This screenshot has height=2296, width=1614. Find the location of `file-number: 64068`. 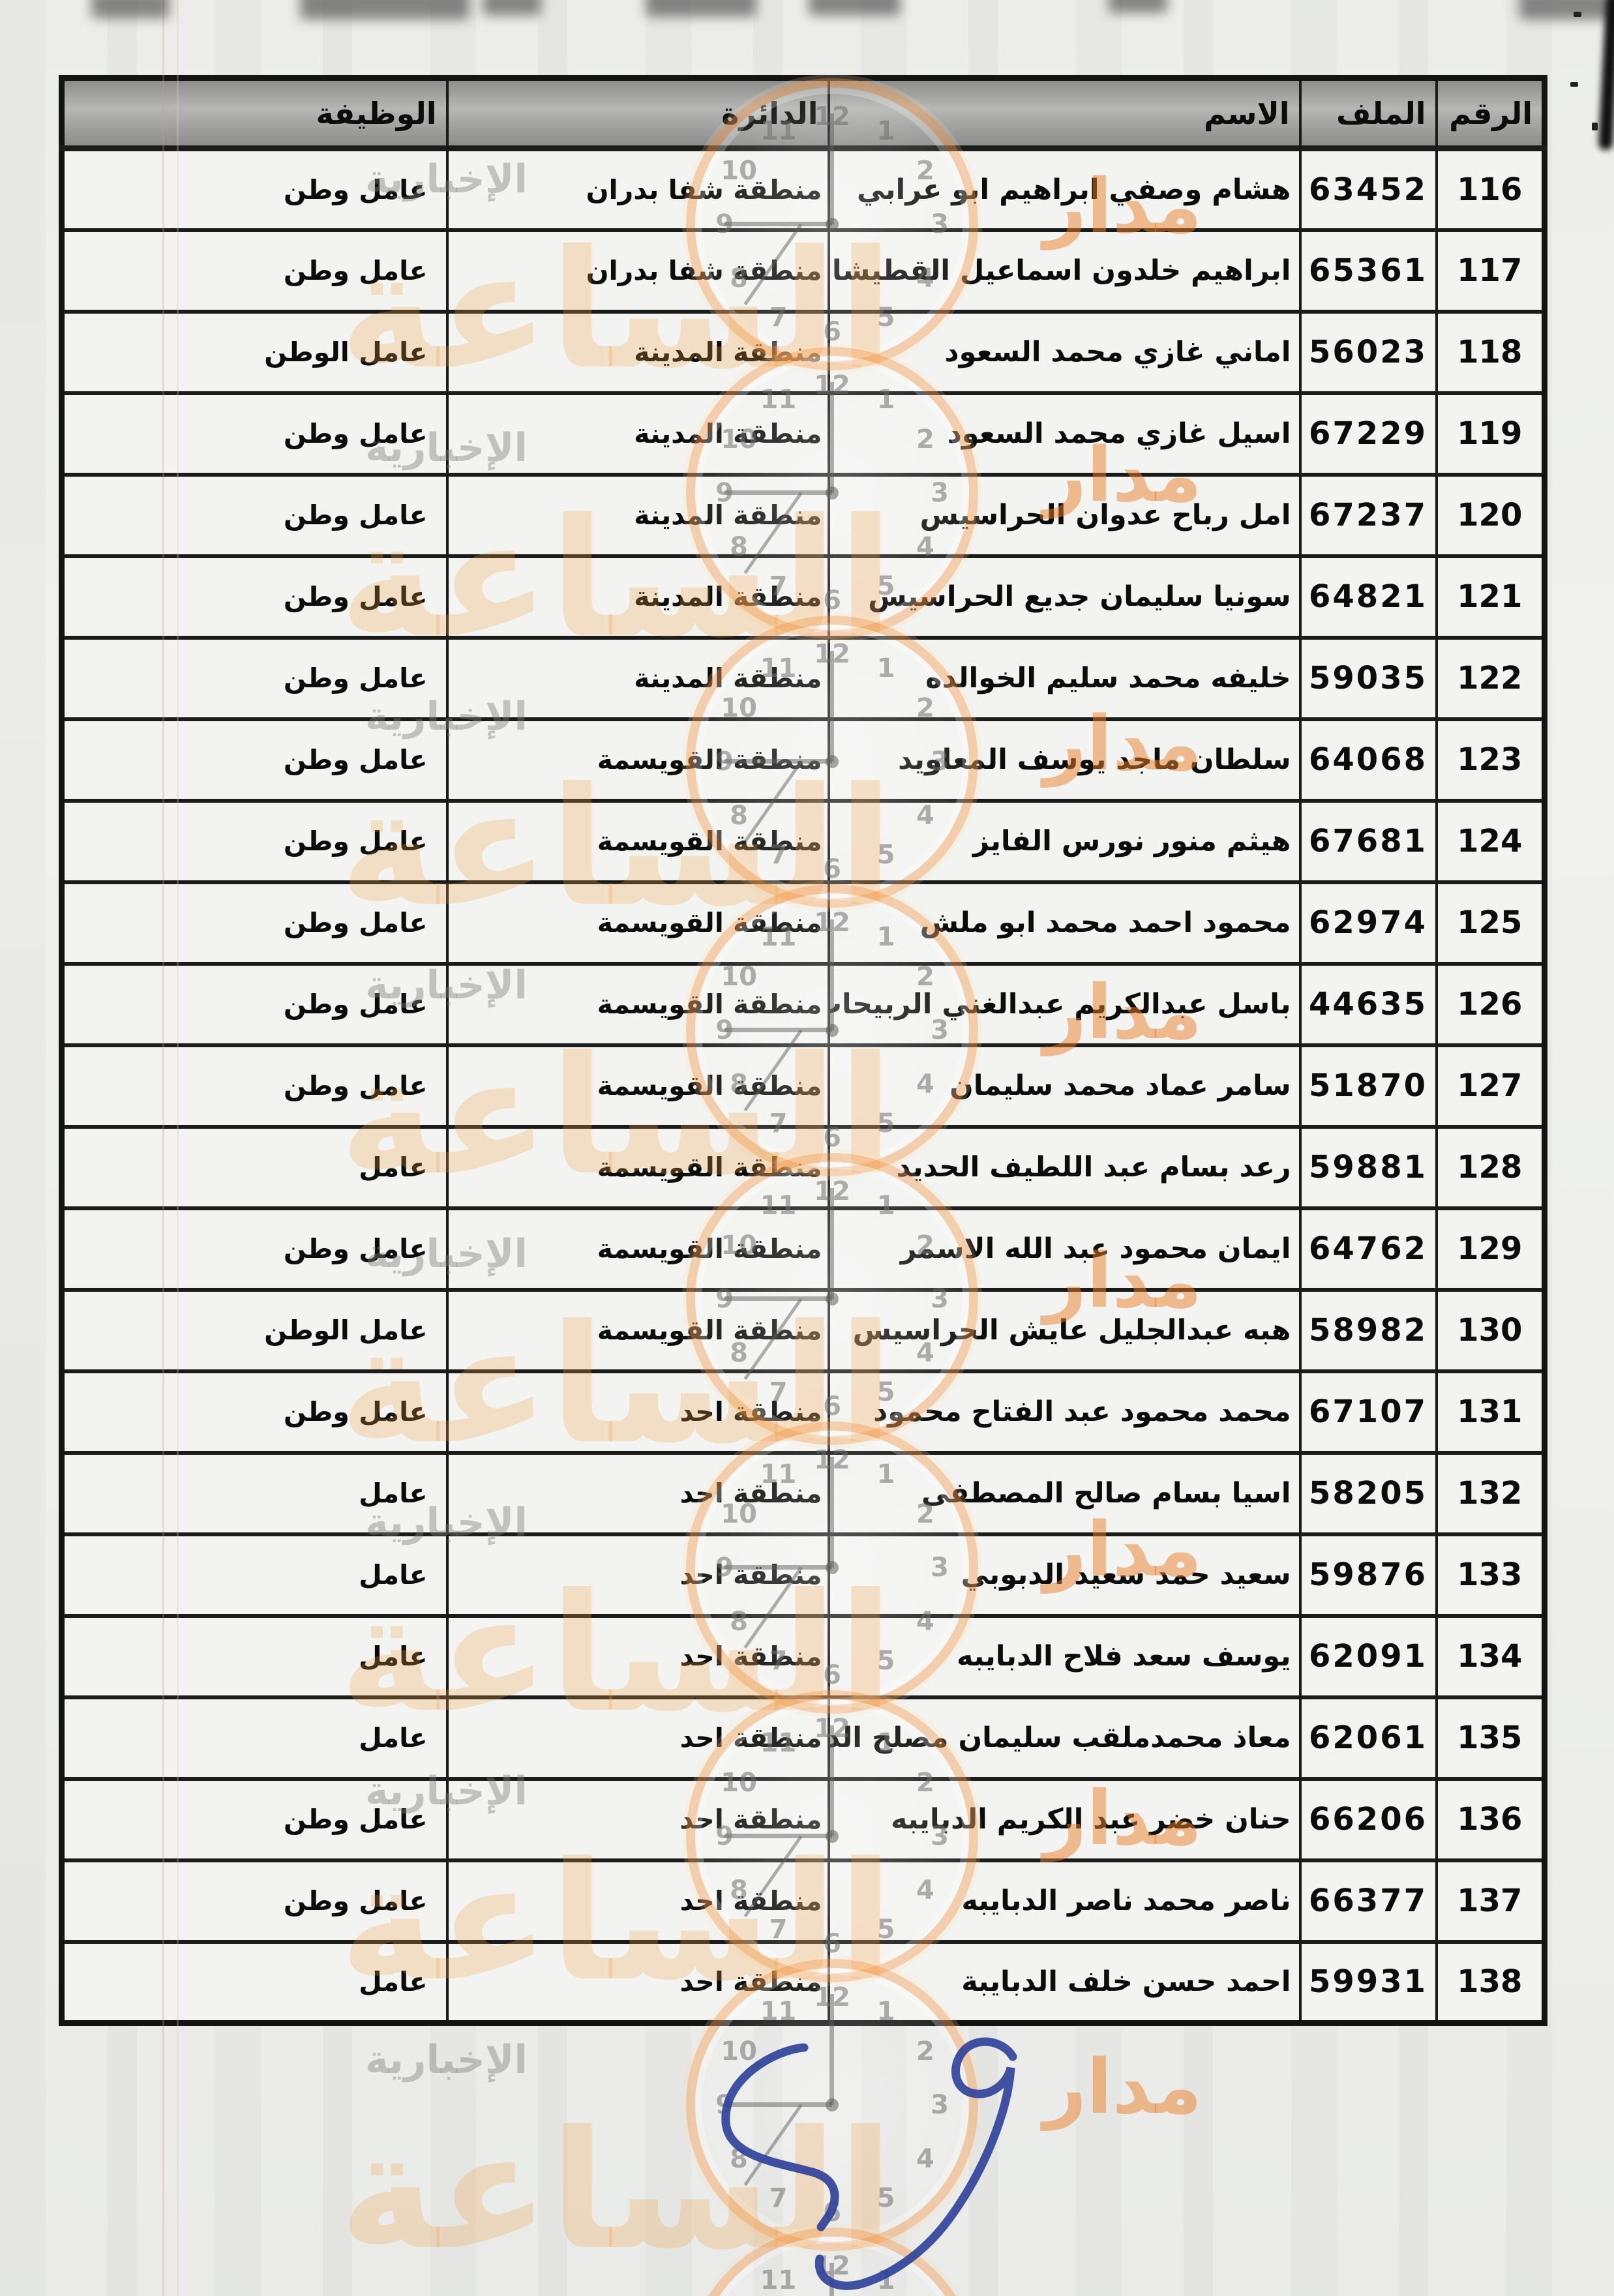

file-number: 64068 is located at coordinates (1368, 760).